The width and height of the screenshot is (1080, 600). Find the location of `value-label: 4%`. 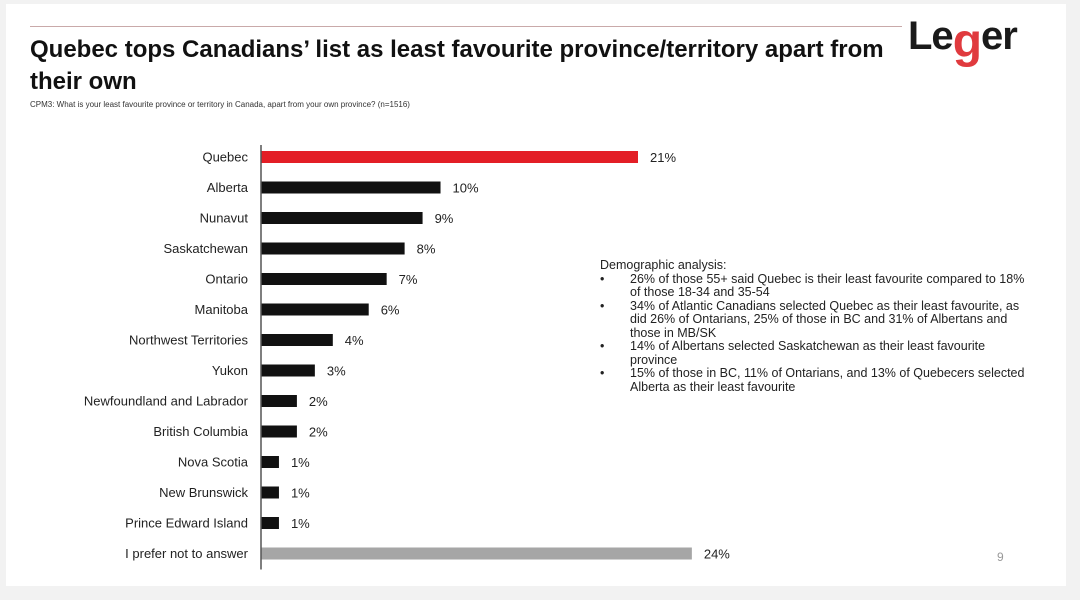

value-label: 4% is located at coordinates (354, 340).